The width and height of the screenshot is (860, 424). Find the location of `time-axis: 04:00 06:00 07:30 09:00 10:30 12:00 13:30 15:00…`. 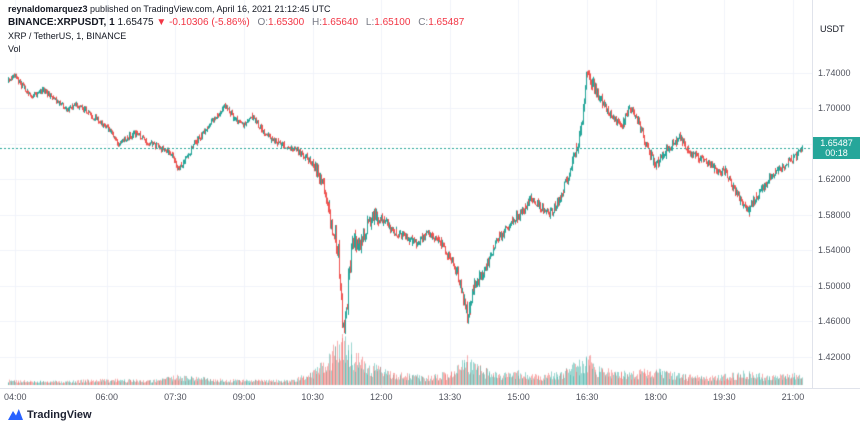

time-axis: 04:00 06:00 07:30 09:00 10:30 12:00 13:30 15:00… is located at coordinates (430, 397).